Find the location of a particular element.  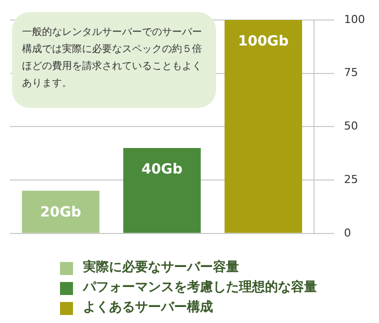

legend-label: パフォーマンスを考慮した理想的な容量 is located at coordinates (200, 287).